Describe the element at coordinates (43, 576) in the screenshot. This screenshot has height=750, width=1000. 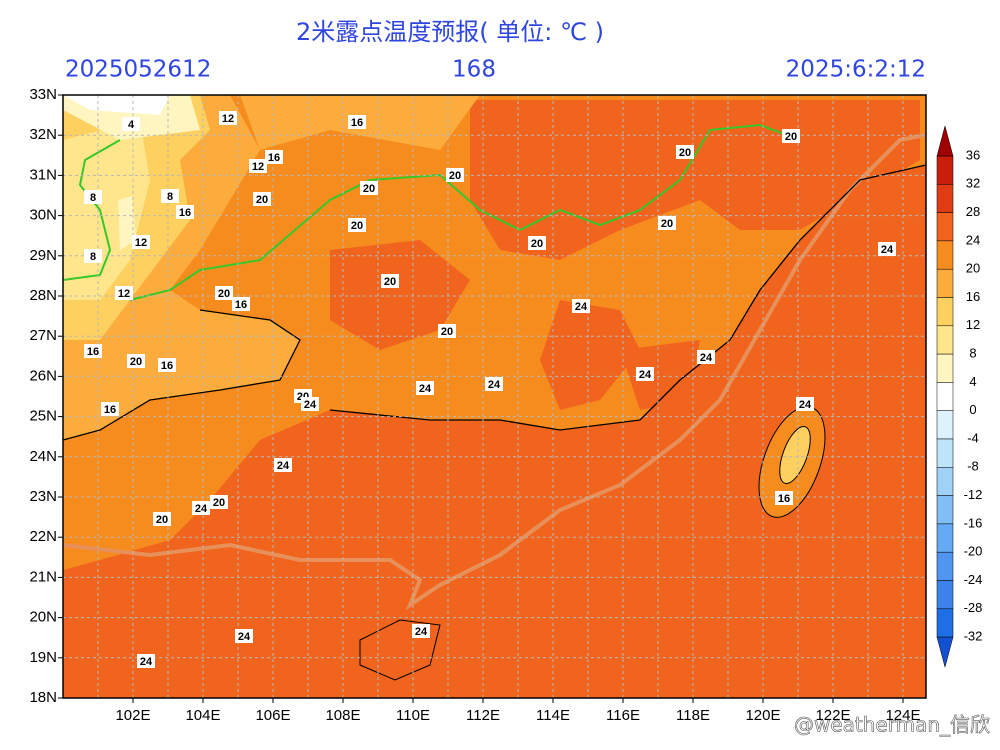
I see `lat-tick-label: 21N` at that location.